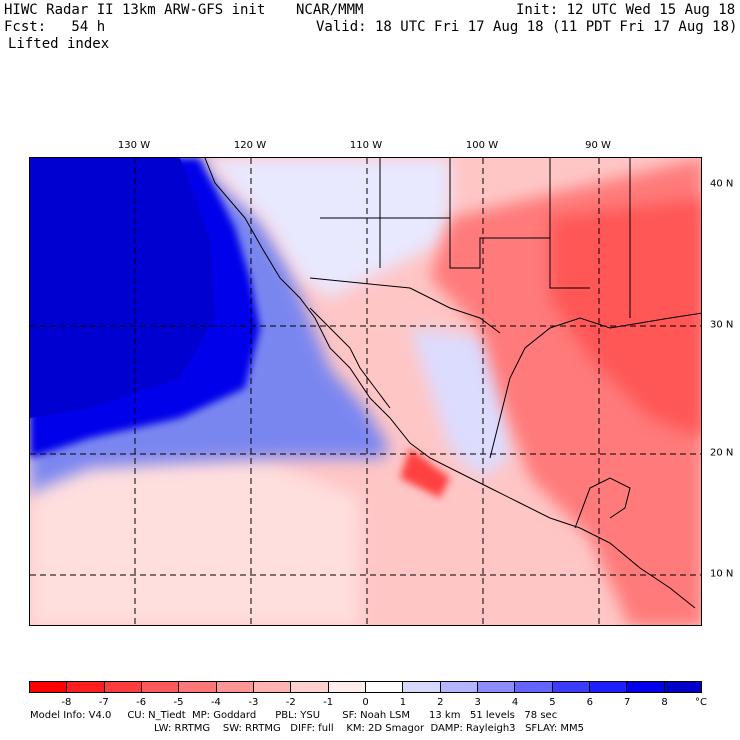 This screenshot has width=740, height=740. What do you see at coordinates (722, 184) in the screenshot?
I see `lat-label: 40 N` at bounding box center [722, 184].